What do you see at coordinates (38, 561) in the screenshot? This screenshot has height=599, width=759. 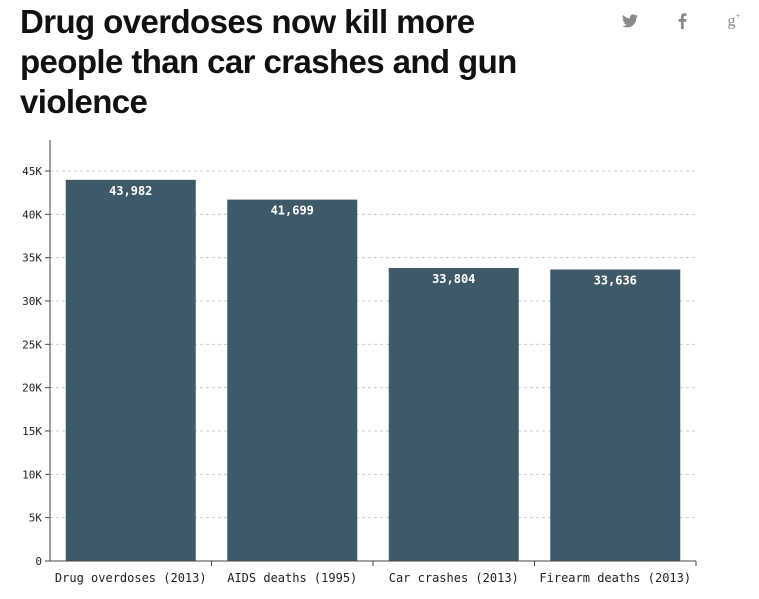 I see `y-tick-label: 0` at bounding box center [38, 561].